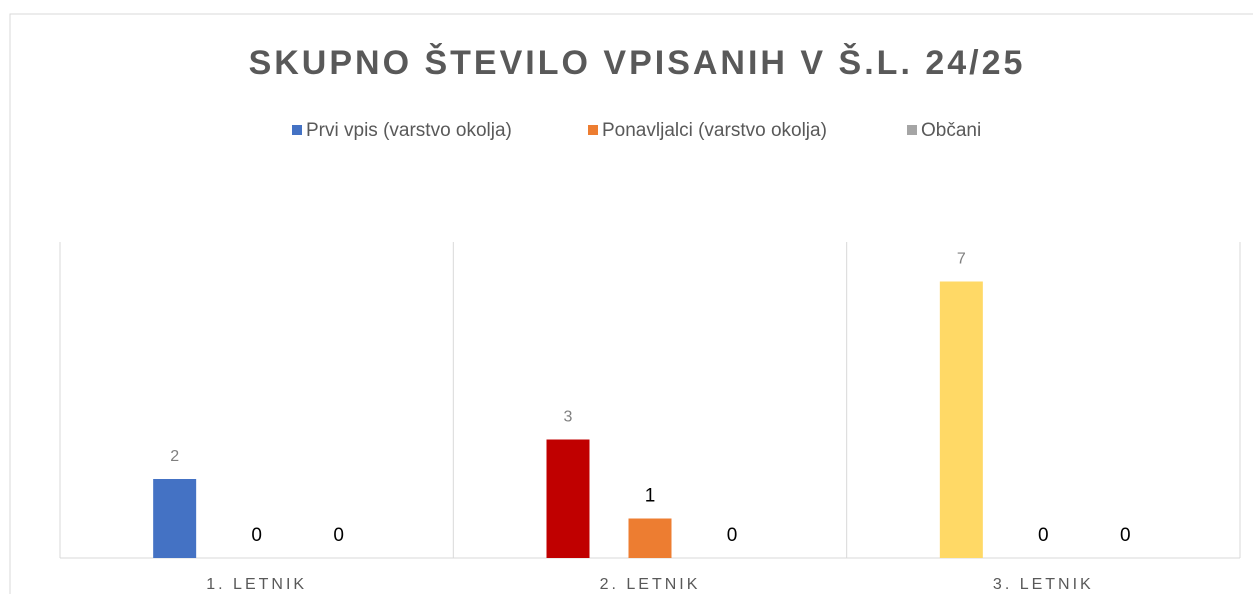  What do you see at coordinates (961, 259) in the screenshot?
I see `data-label: 7` at bounding box center [961, 259].